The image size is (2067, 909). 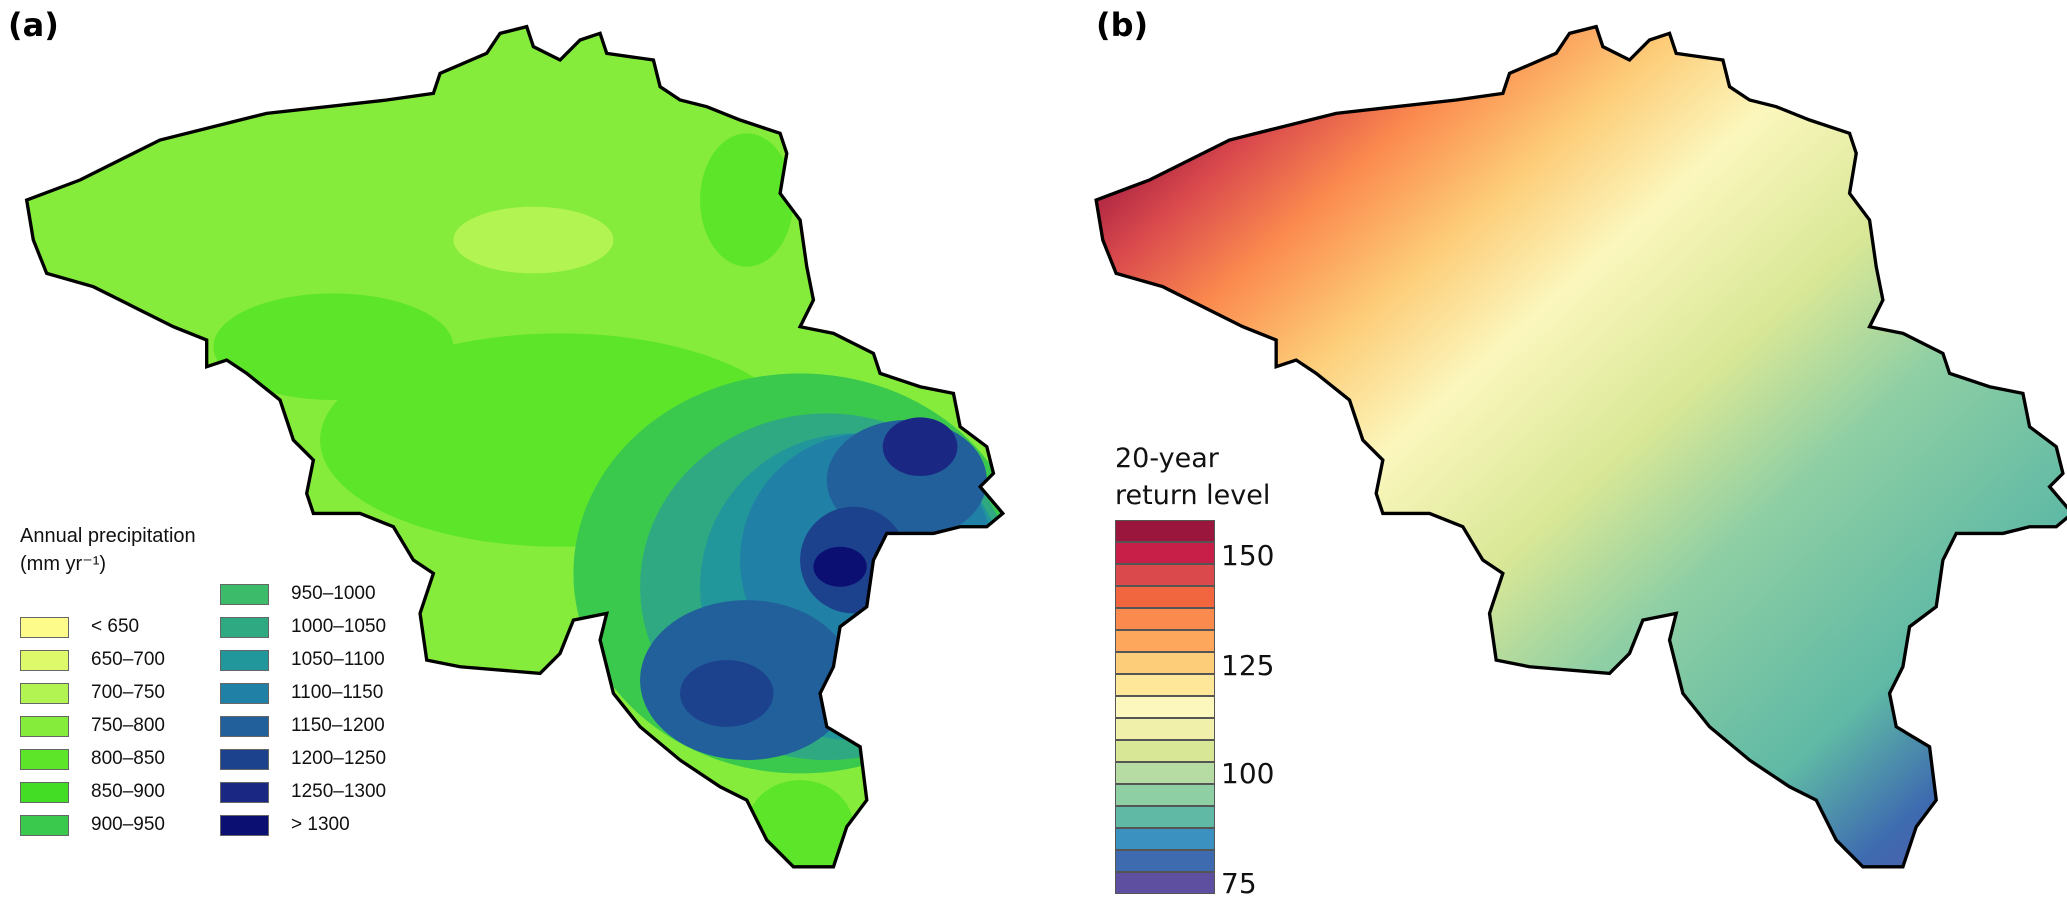 I want to click on tick-label: 75, so click(x=1239, y=883).